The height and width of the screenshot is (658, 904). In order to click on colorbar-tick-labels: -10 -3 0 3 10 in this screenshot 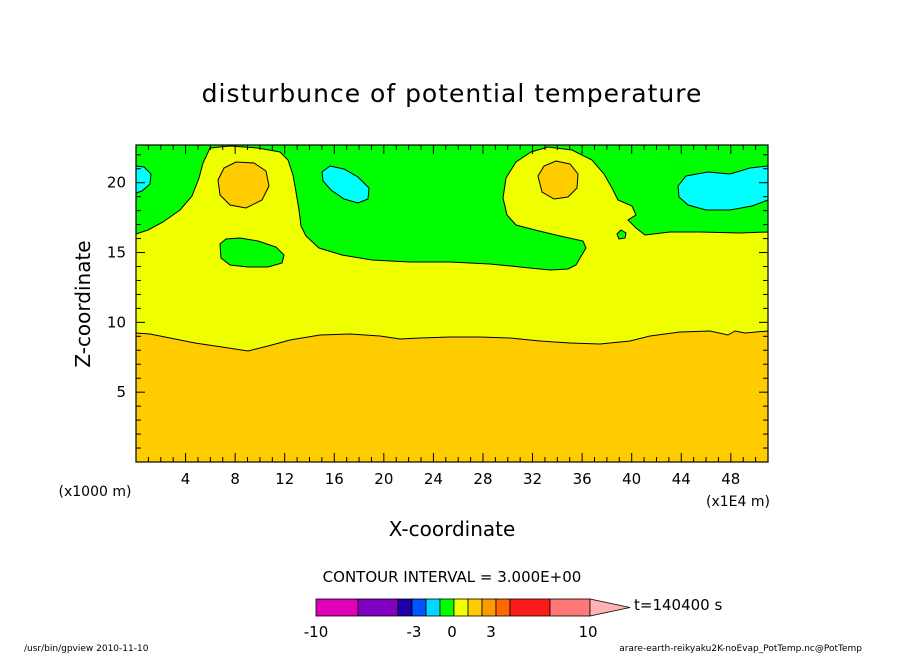, I will do `click(451, 632)`.